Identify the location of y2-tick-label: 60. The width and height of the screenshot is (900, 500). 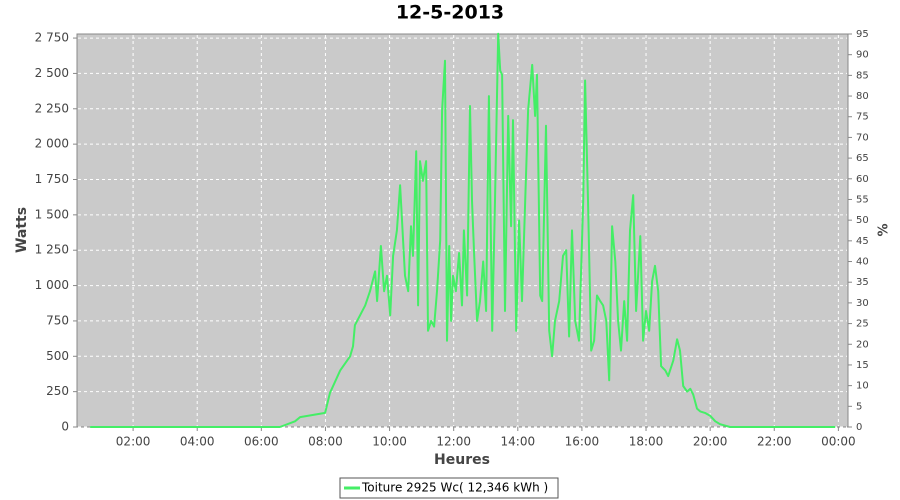
(862, 179).